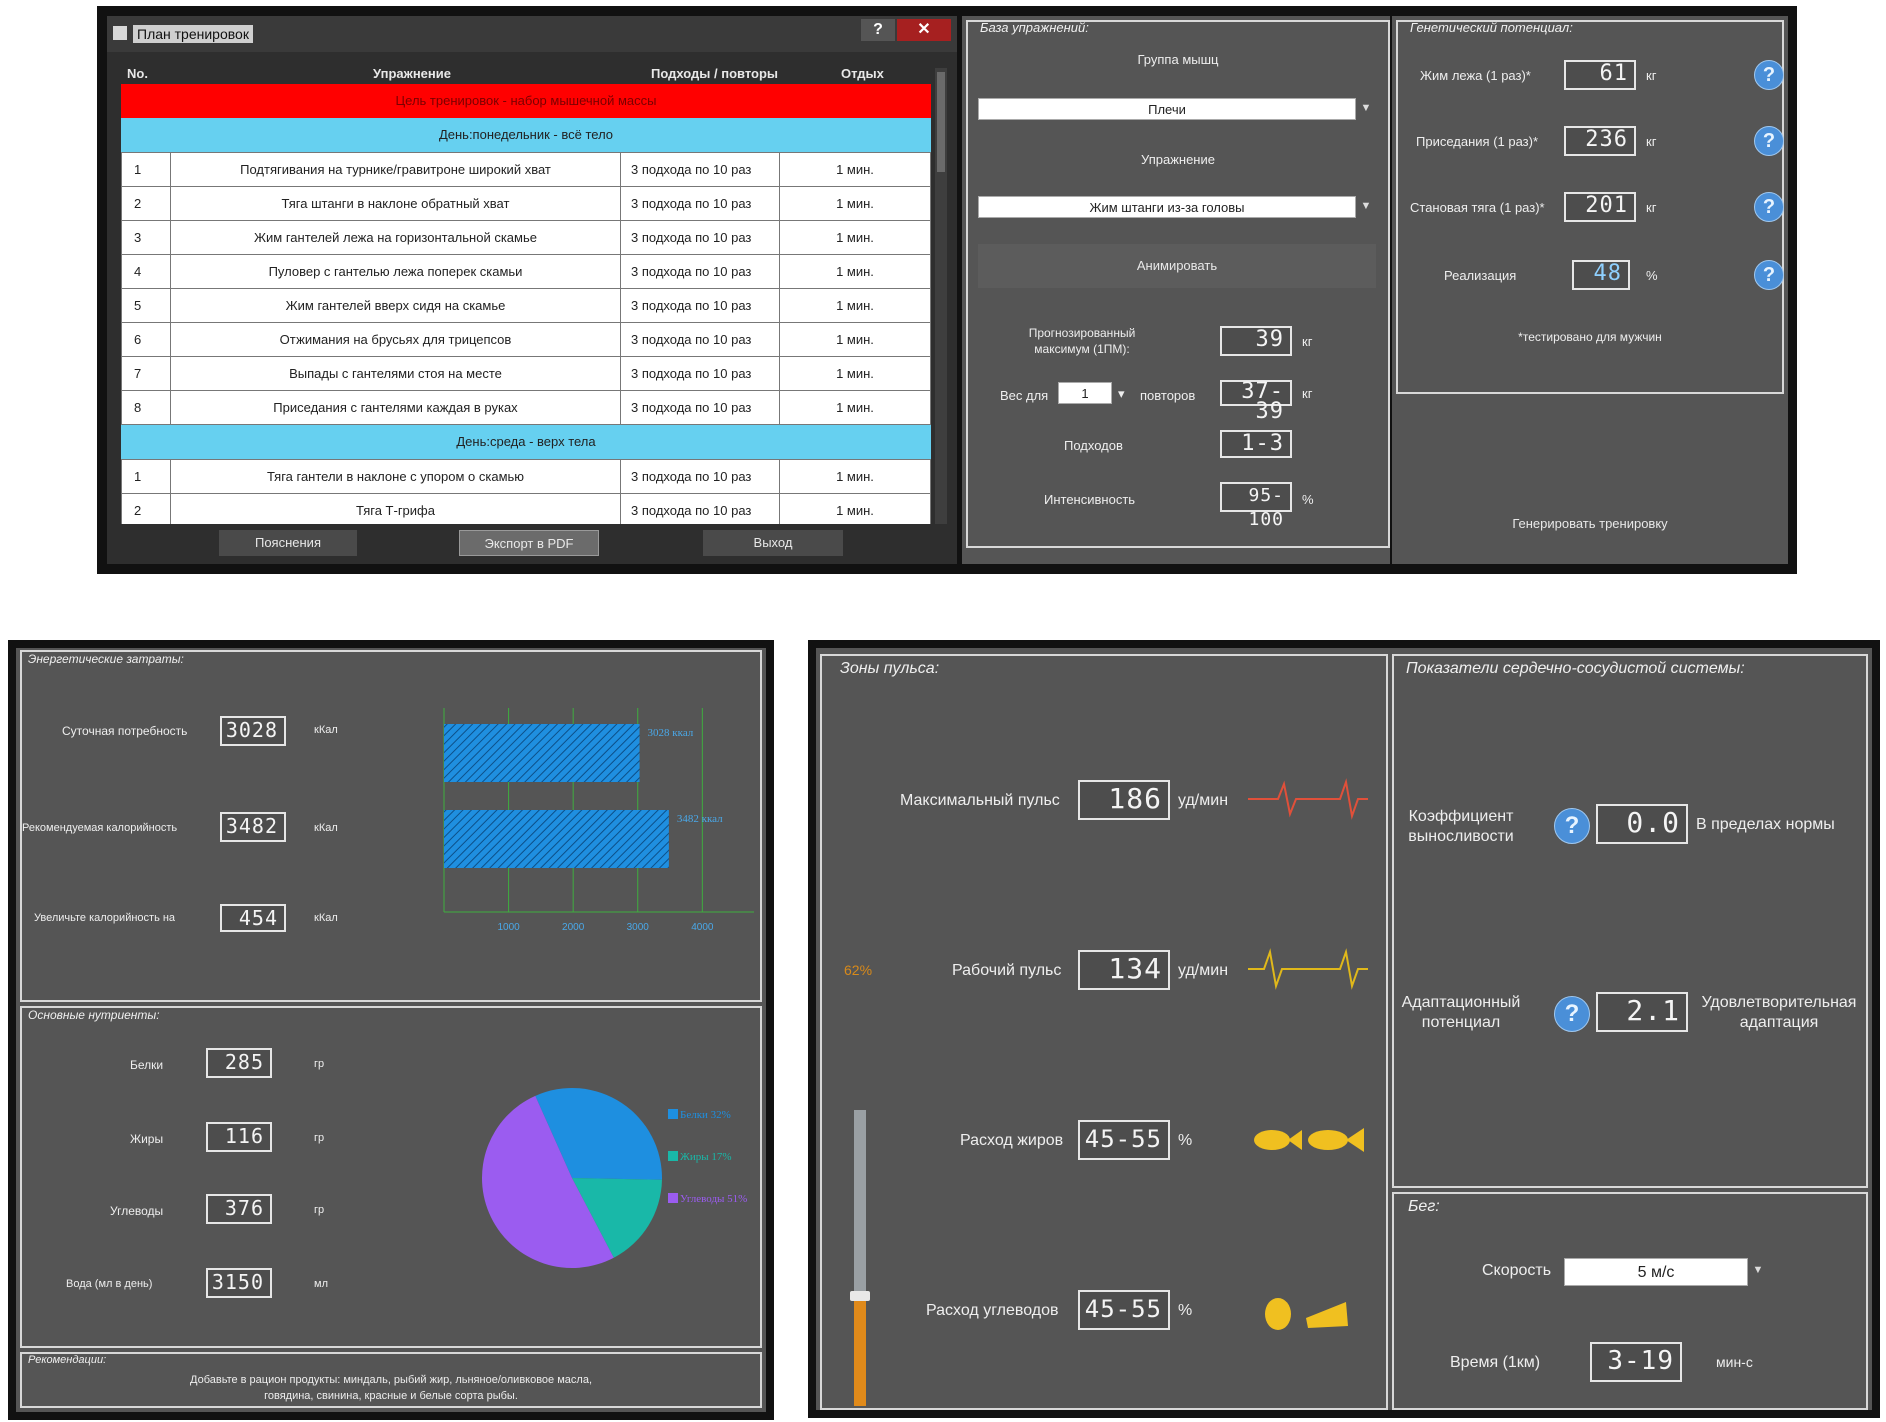  I want to click on exit-button: Выход, so click(773, 543).